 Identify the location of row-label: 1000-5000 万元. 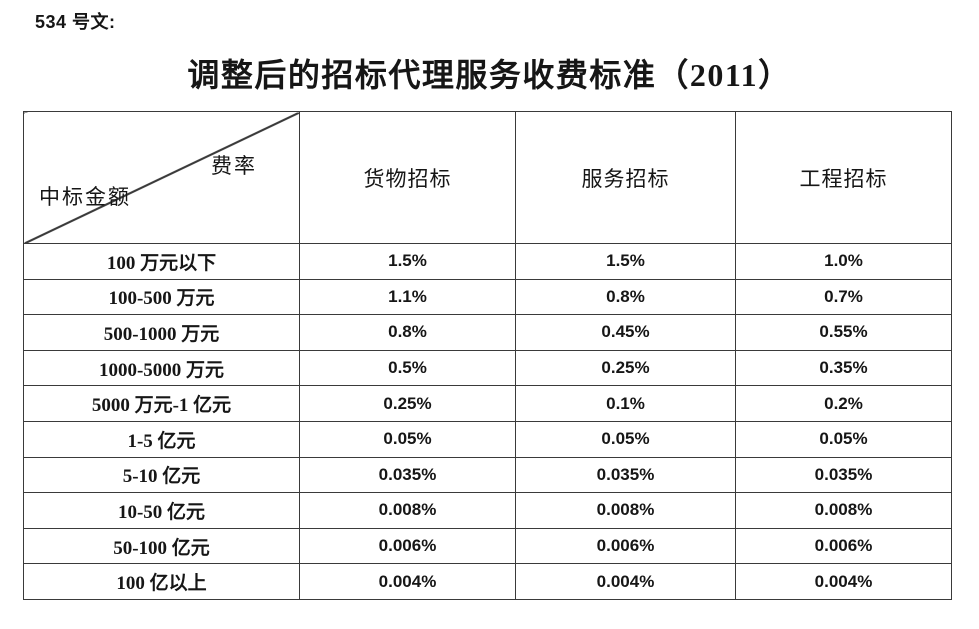
(161, 368).